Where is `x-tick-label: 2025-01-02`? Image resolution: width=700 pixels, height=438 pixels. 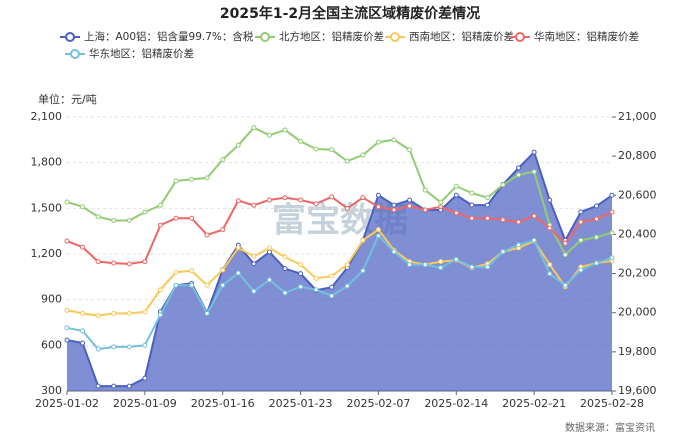 x-tick-label: 2025-01-02 is located at coordinates (67, 403).